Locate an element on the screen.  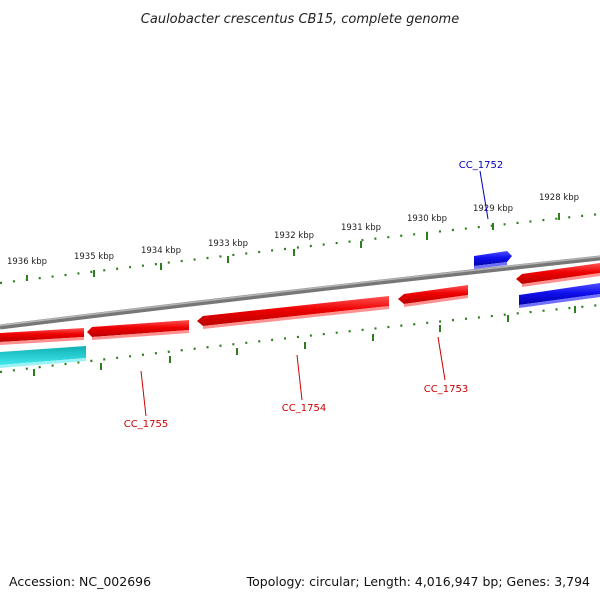
tick-label-1932: 1932 kbp is located at coordinates (294, 236).